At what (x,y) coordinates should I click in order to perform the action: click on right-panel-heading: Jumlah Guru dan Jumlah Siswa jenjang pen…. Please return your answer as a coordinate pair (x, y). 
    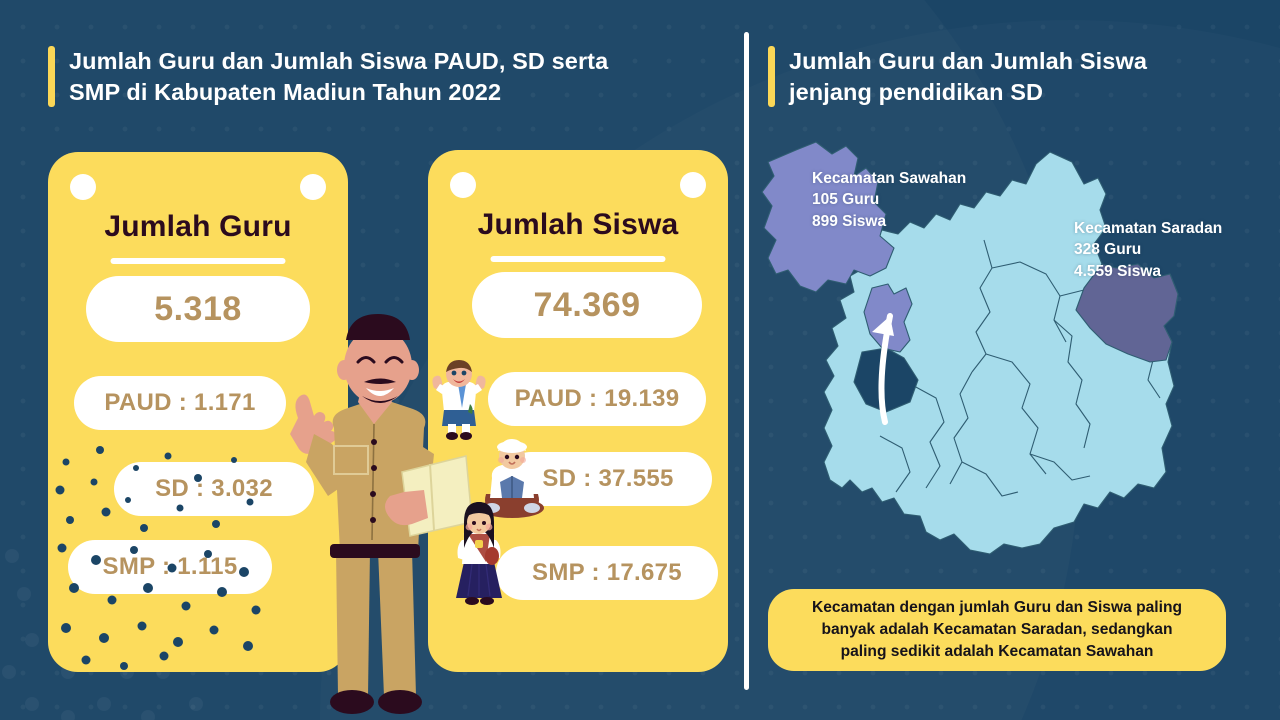
    Looking at the image, I should click on (1003, 77).